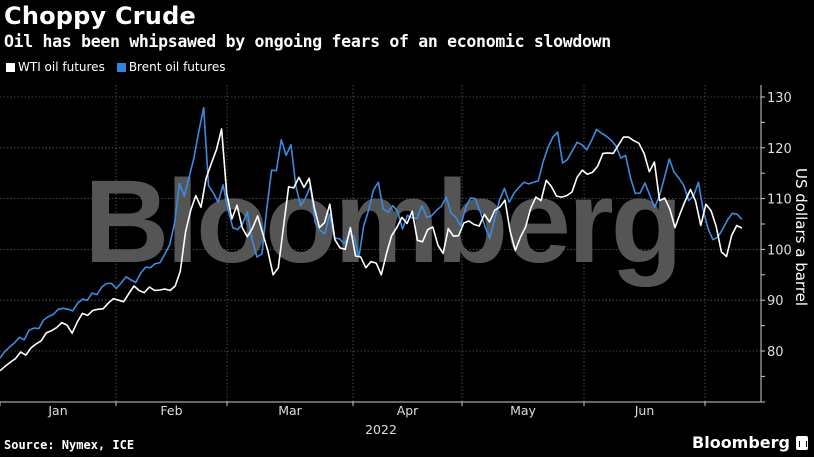 This screenshot has height=457, width=814. What do you see at coordinates (741, 442) in the screenshot?
I see `brand-text: Bloomberg` at bounding box center [741, 442].